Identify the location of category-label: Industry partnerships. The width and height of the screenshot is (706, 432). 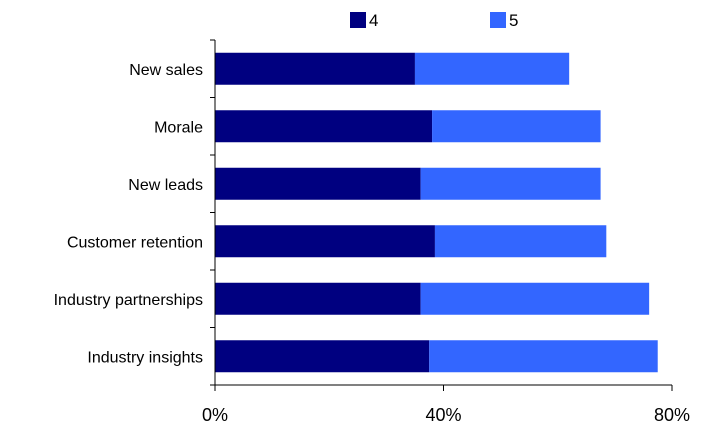
(128, 300).